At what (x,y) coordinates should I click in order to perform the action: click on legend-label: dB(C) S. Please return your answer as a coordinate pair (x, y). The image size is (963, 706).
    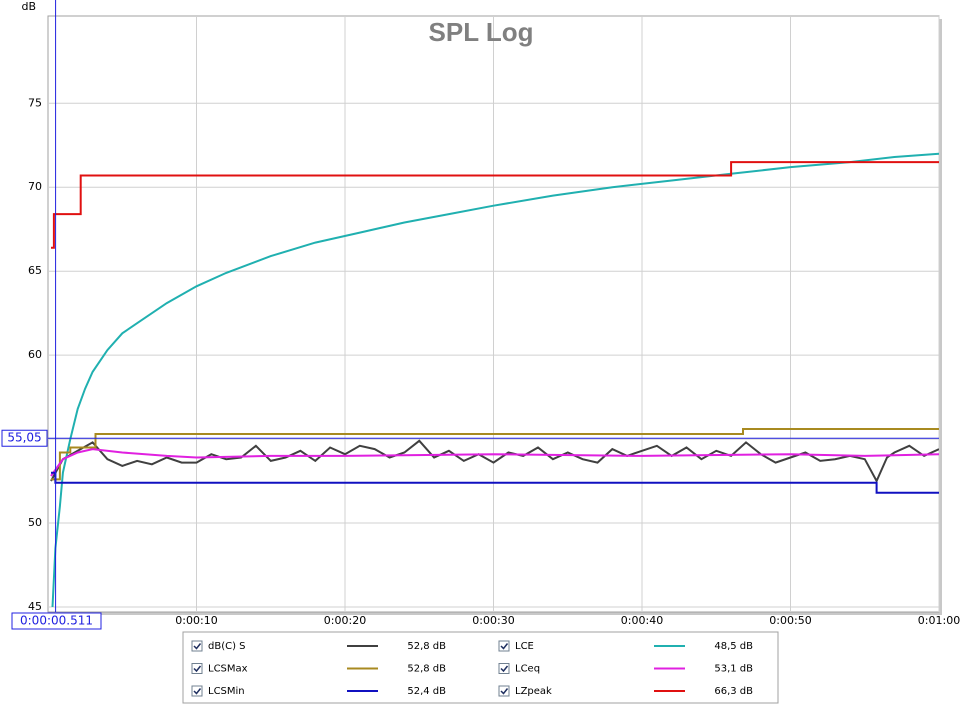
    Looking at the image, I should click on (227, 646).